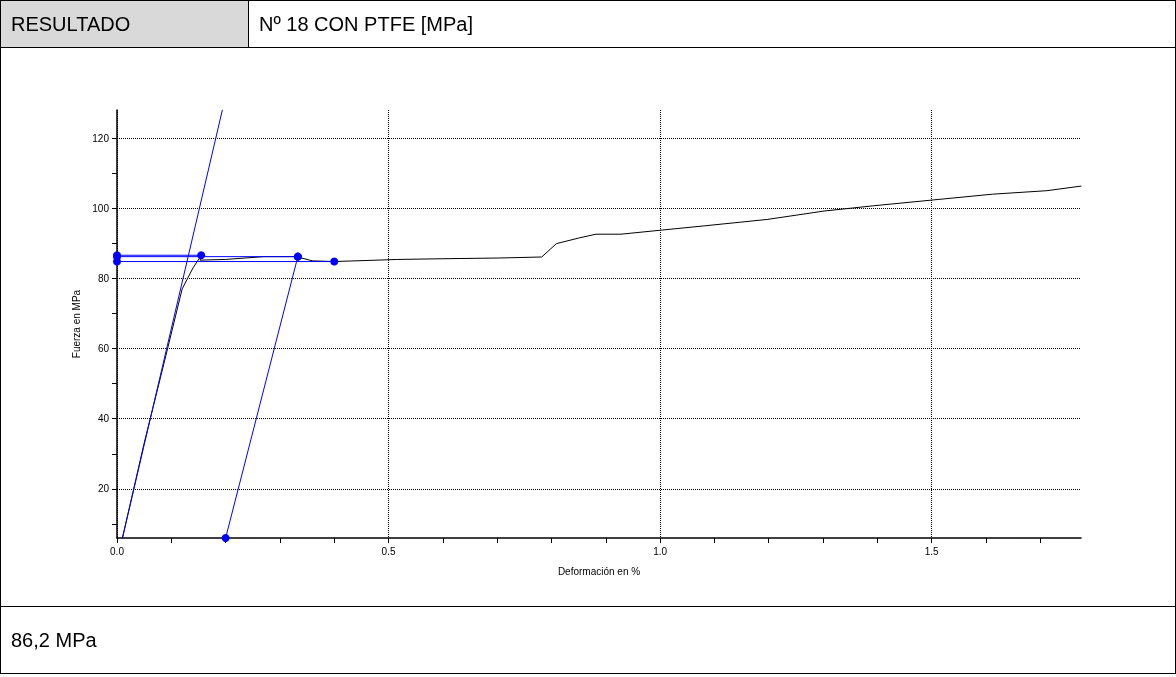  I want to click on chart-subtitle: Nº 18 CON PTFE [MPa], so click(712, 24).